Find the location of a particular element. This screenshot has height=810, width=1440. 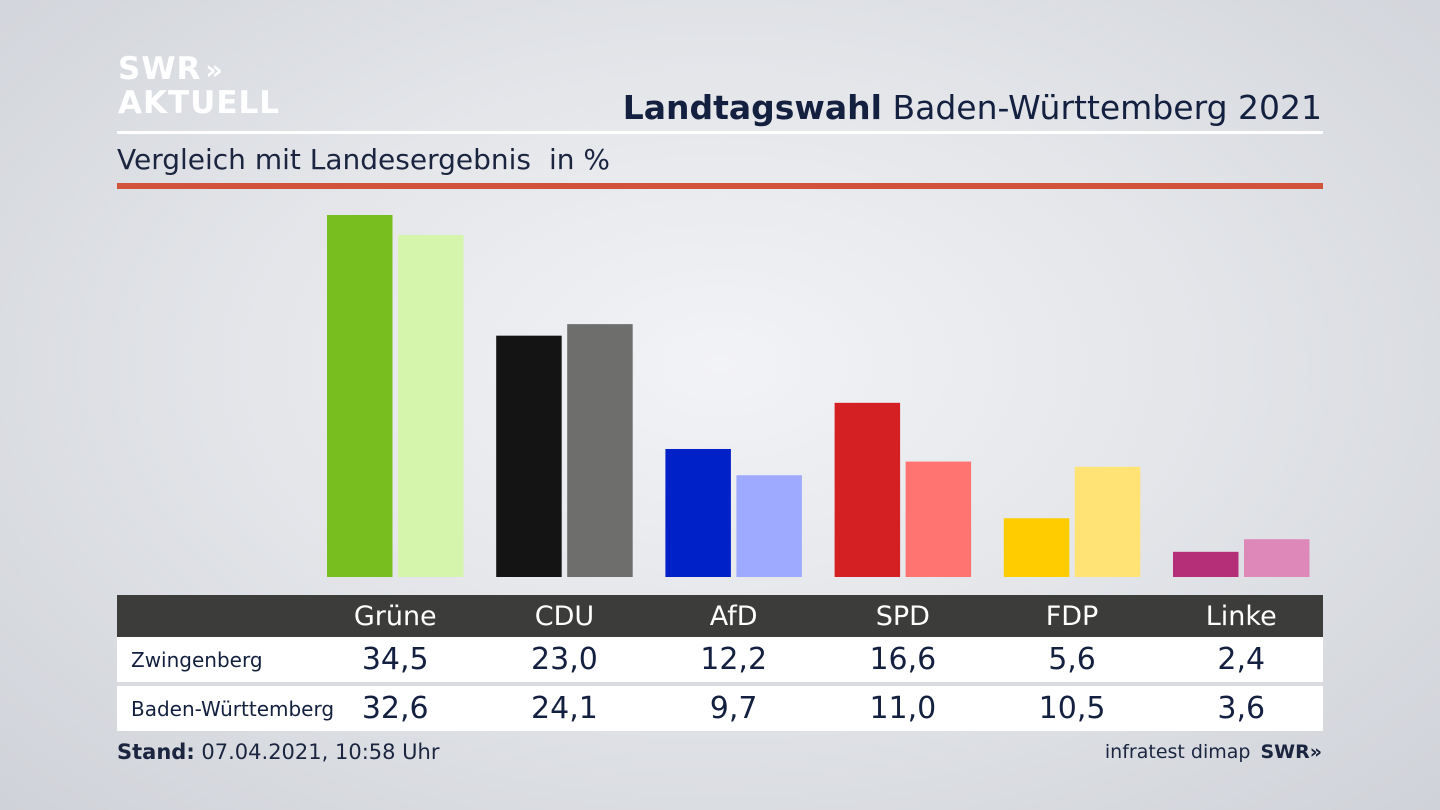

bar-spd-zwingenberg is located at coordinates (867, 489).